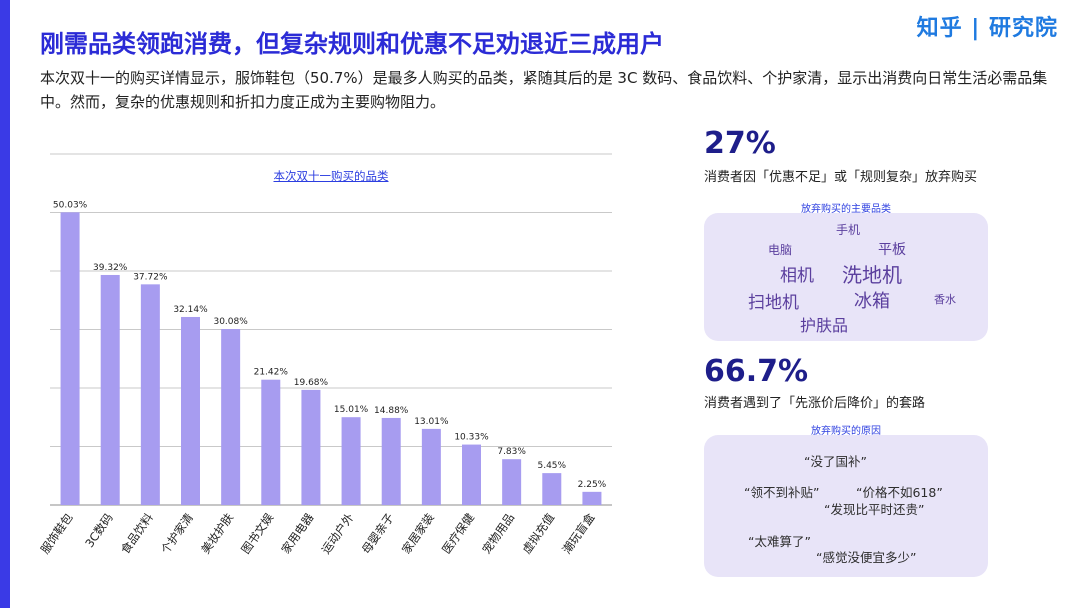  What do you see at coordinates (331, 176) in the screenshot?
I see `chart-title: 本次双十一购买的品类` at bounding box center [331, 176].